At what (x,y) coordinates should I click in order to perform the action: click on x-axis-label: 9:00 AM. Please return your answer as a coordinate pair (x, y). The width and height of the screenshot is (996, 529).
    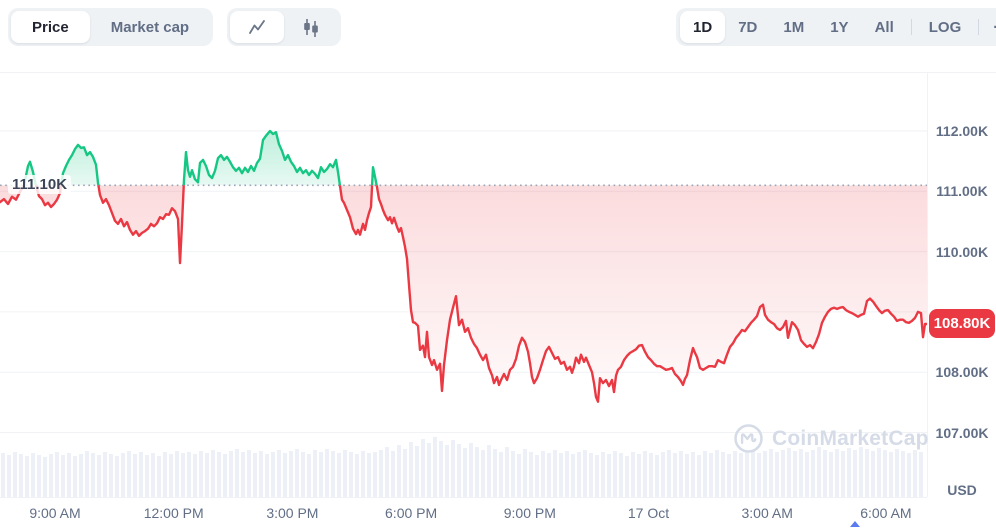
    Looking at the image, I should click on (55, 513).